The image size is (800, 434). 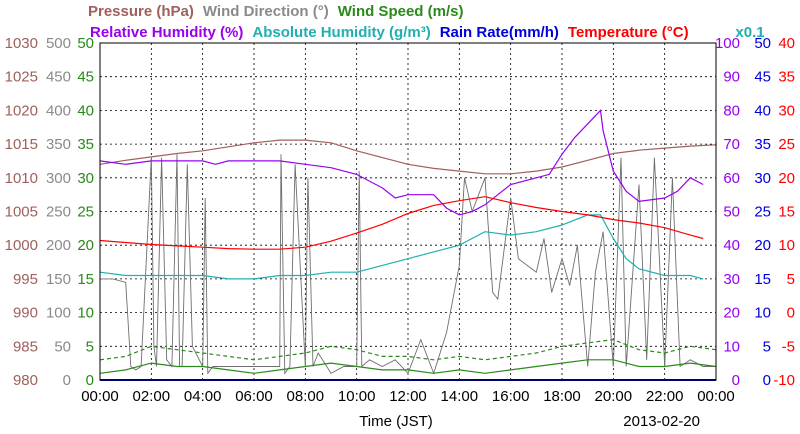 I want to click on x-tick-label: 14:00, so click(x=460, y=396).